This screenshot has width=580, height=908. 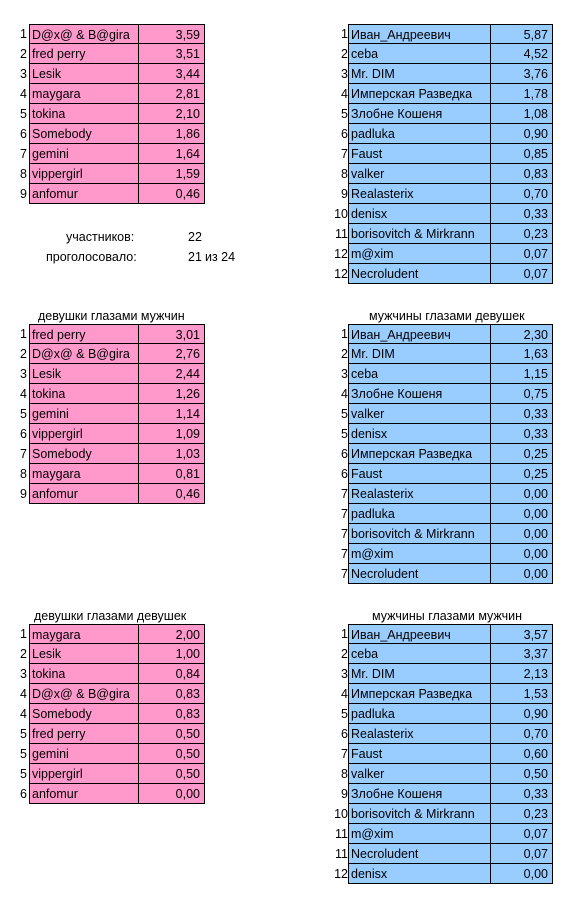 What do you see at coordinates (522, 374) in the screenshot?
I see `score-value: 1,15` at bounding box center [522, 374].